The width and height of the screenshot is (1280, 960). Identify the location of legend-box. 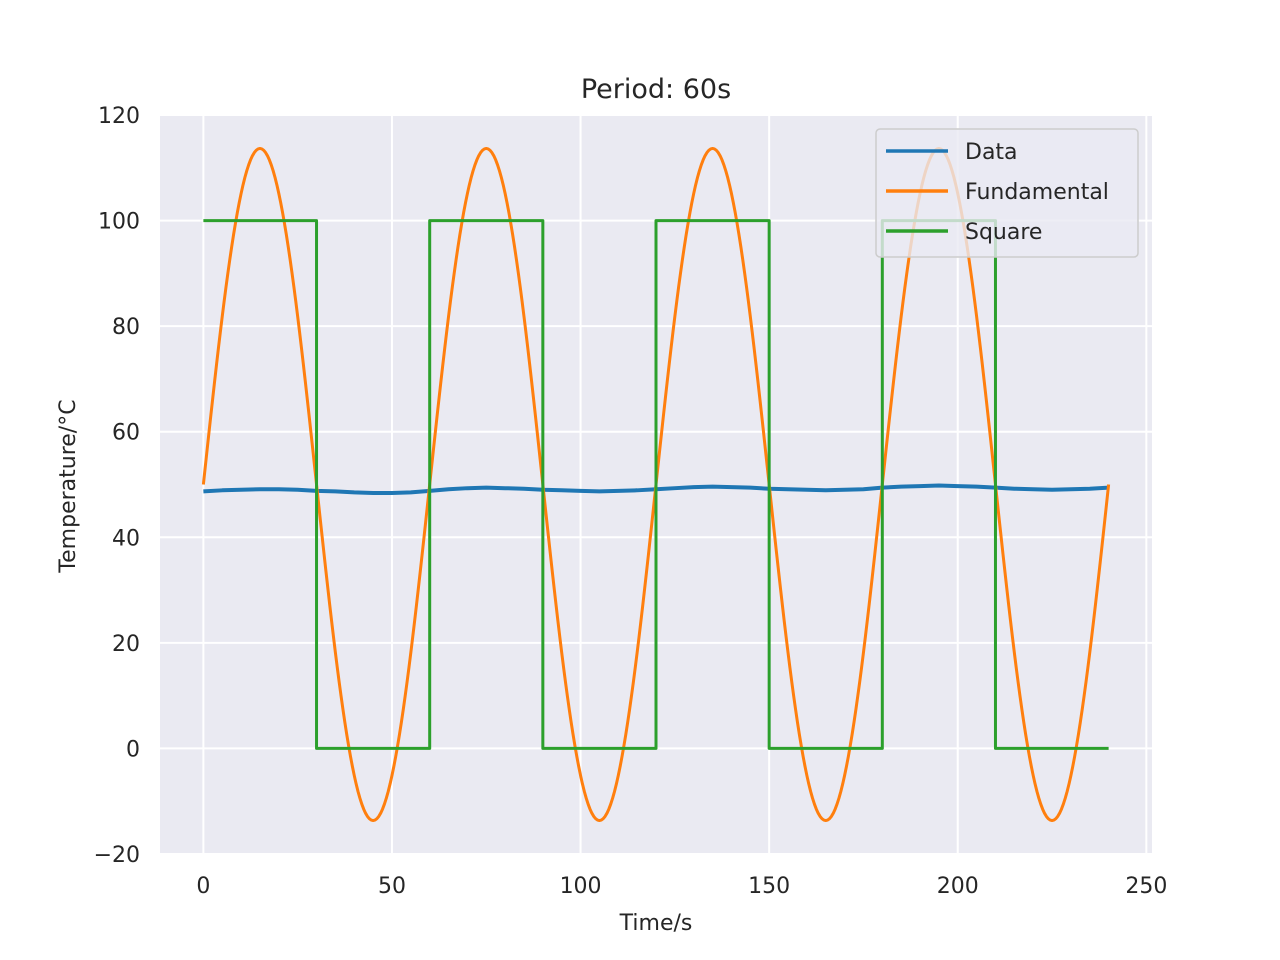
(1007, 193).